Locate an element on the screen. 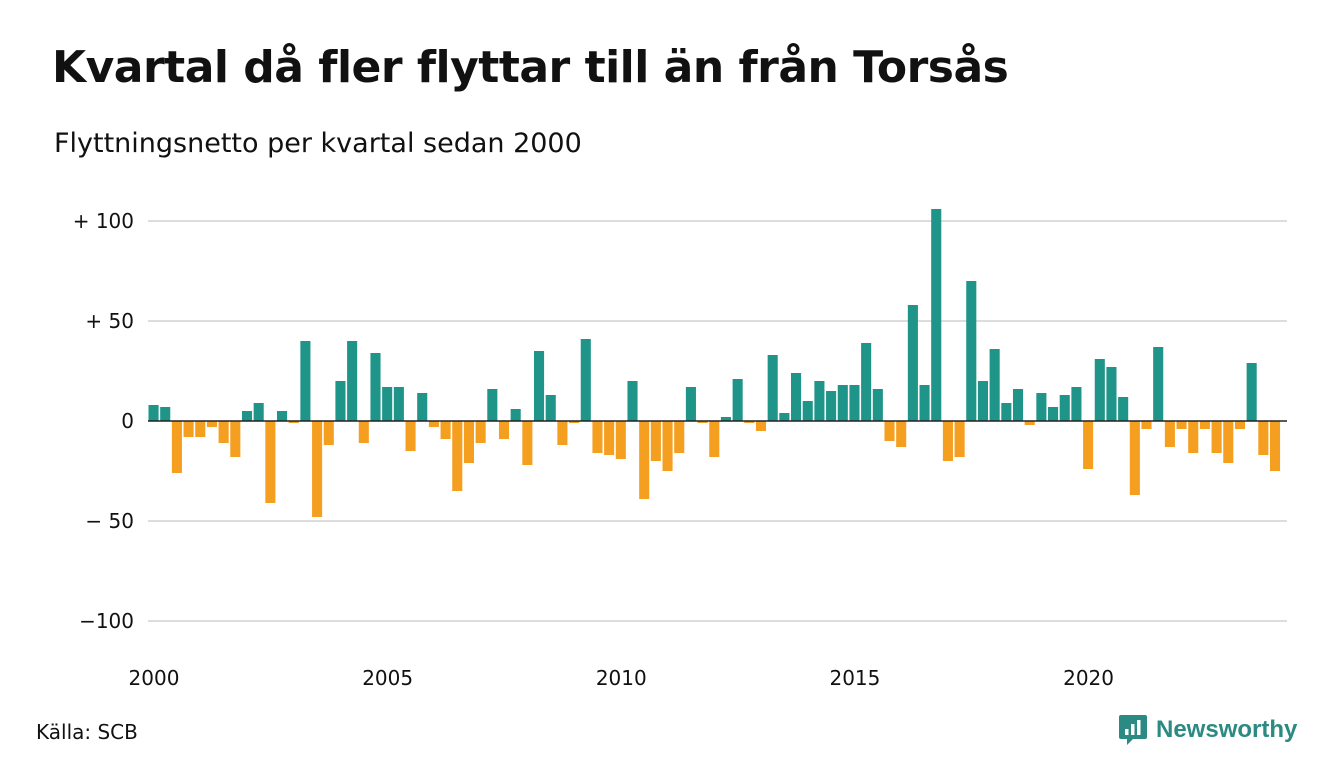 This screenshot has height=780, width=1340. x-tick-label: 2005 is located at coordinates (387, 678).